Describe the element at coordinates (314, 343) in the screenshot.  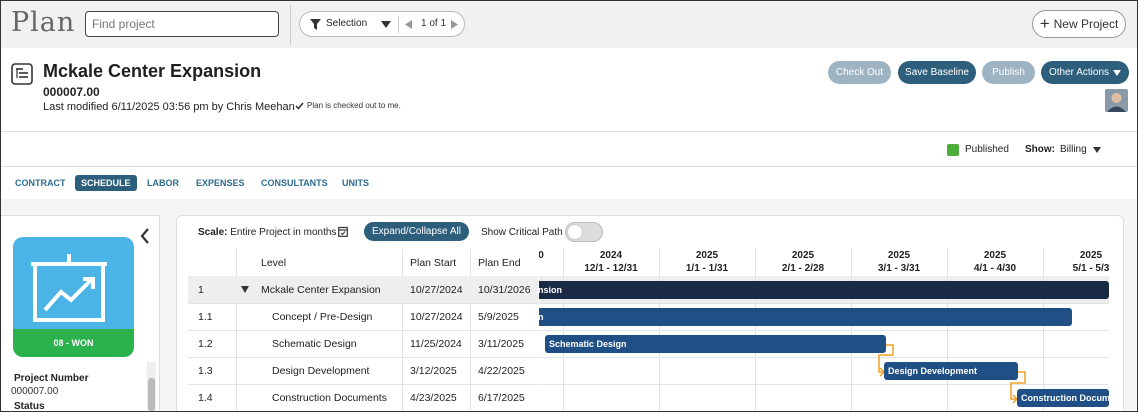
I see `row-name: Schematic Design` at that location.